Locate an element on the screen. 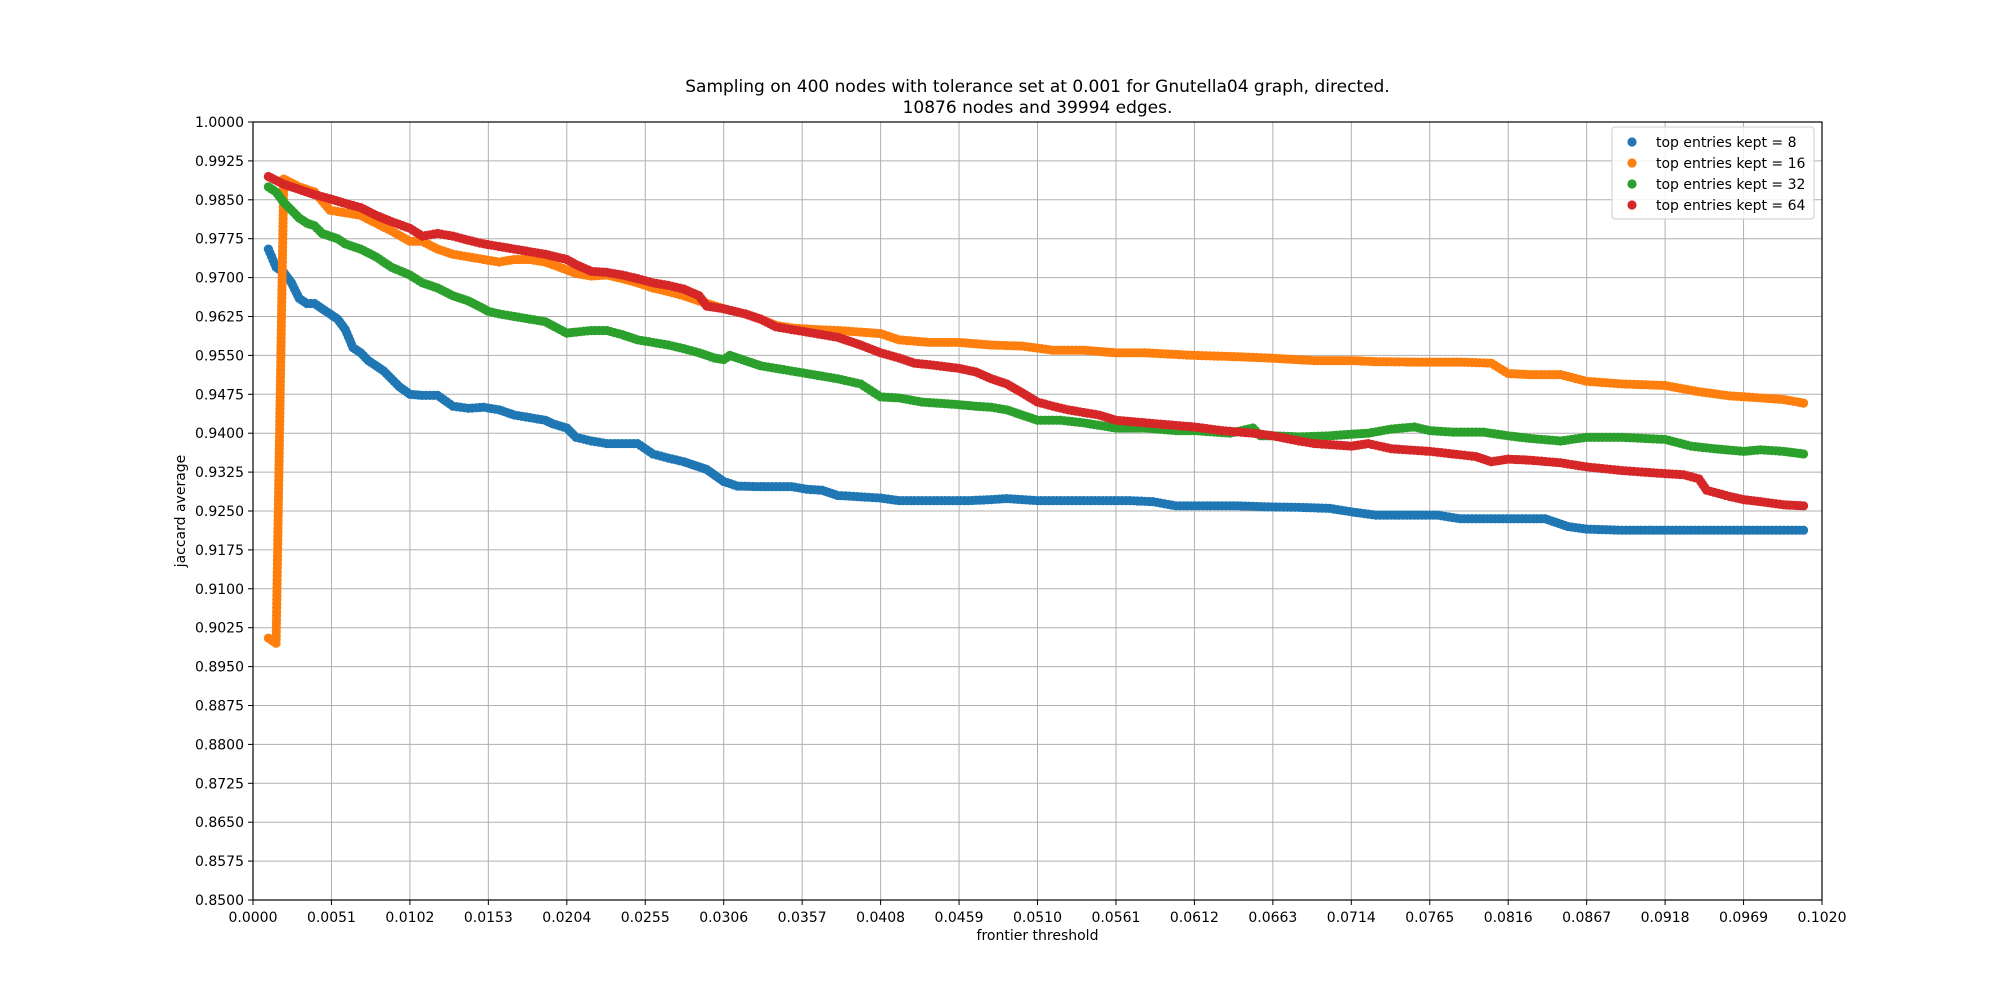  y-tick-label: 0.9325 is located at coordinates (219, 473).